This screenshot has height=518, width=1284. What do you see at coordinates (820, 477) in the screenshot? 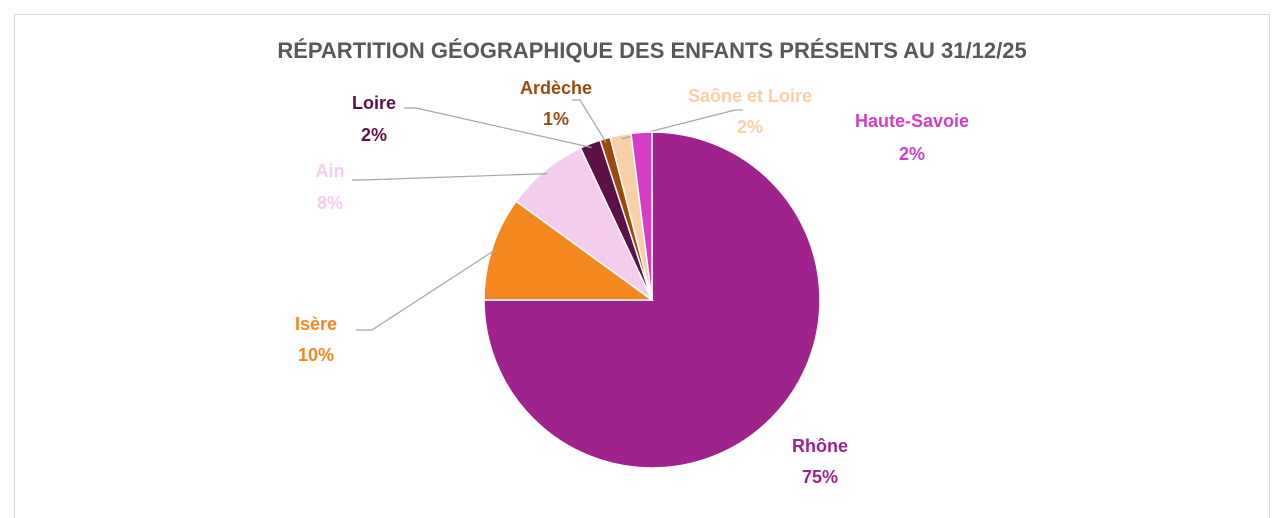
I see `value-label: 75%` at bounding box center [820, 477].